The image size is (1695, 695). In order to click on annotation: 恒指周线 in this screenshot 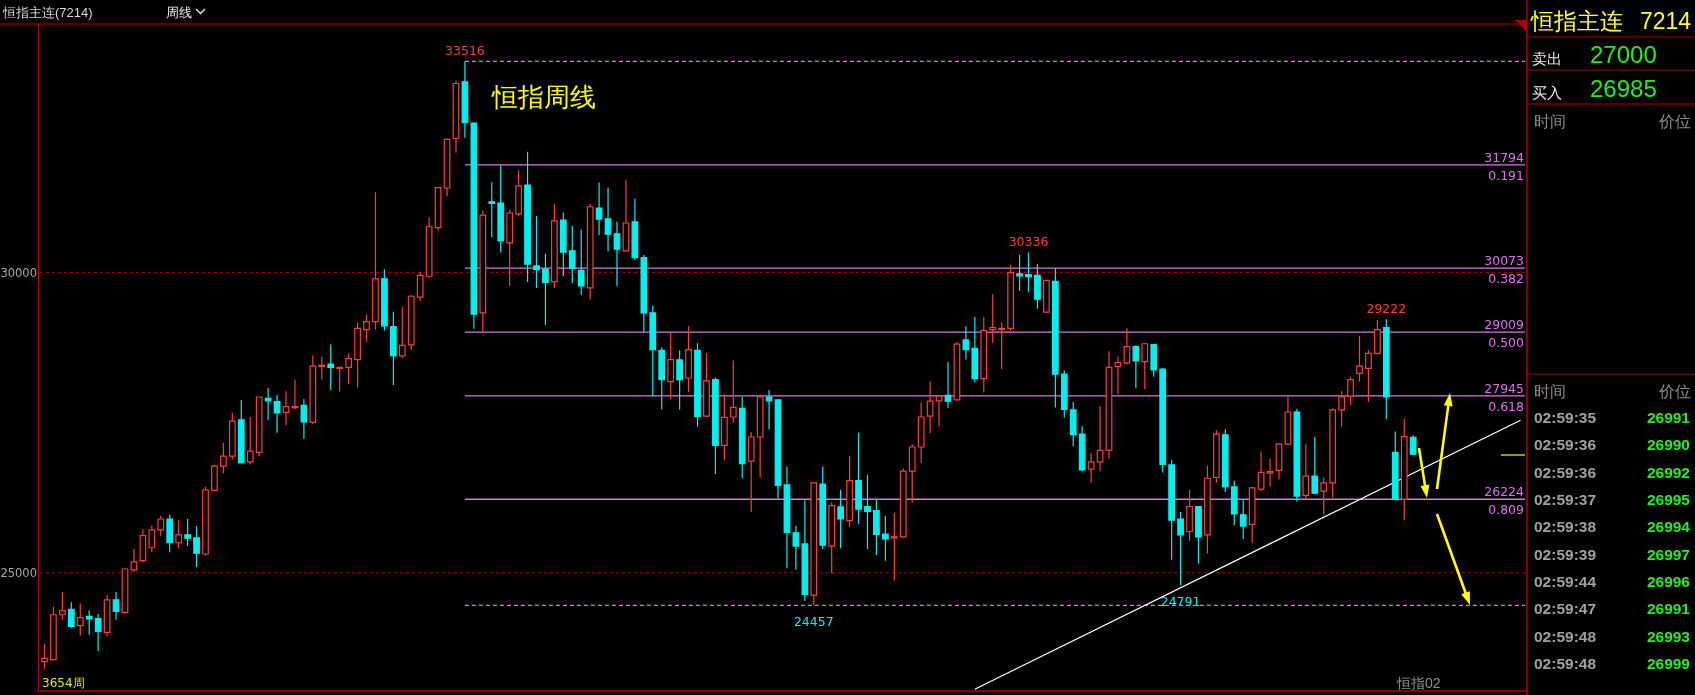, I will do `click(543, 97)`.